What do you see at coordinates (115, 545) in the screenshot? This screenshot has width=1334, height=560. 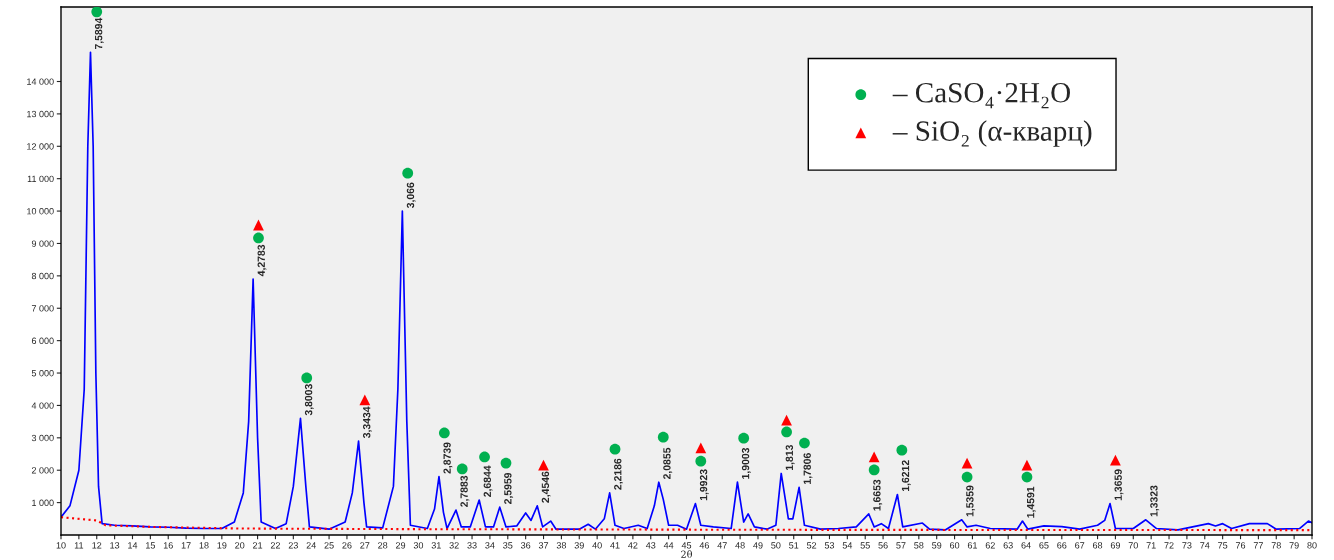 I see `x-tick-label: 13` at bounding box center [115, 545].